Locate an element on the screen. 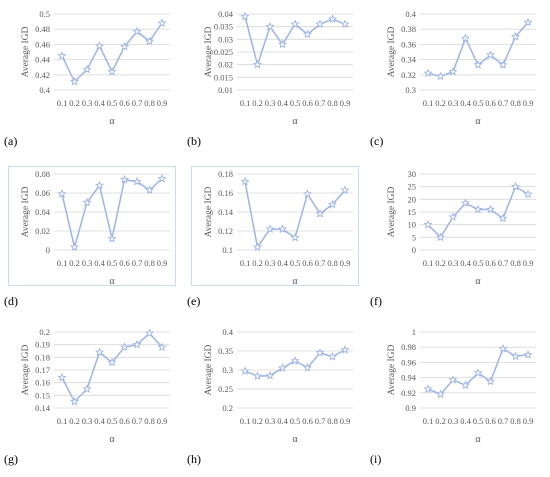 This screenshot has height=477, width=550. y-tick-label: 0.06 is located at coordinates (42, 193).